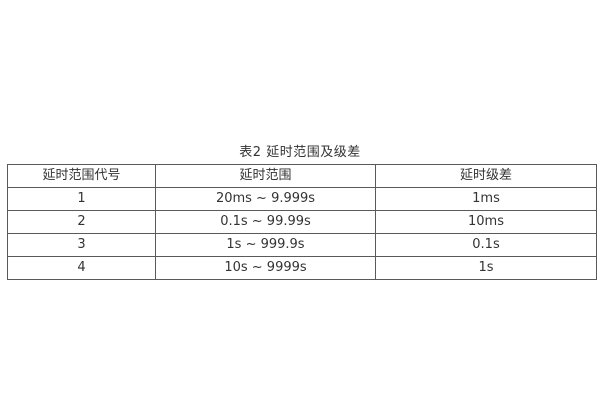  What do you see at coordinates (265, 176) in the screenshot?
I see `header-cell-delay-range: 延时范围` at bounding box center [265, 176].